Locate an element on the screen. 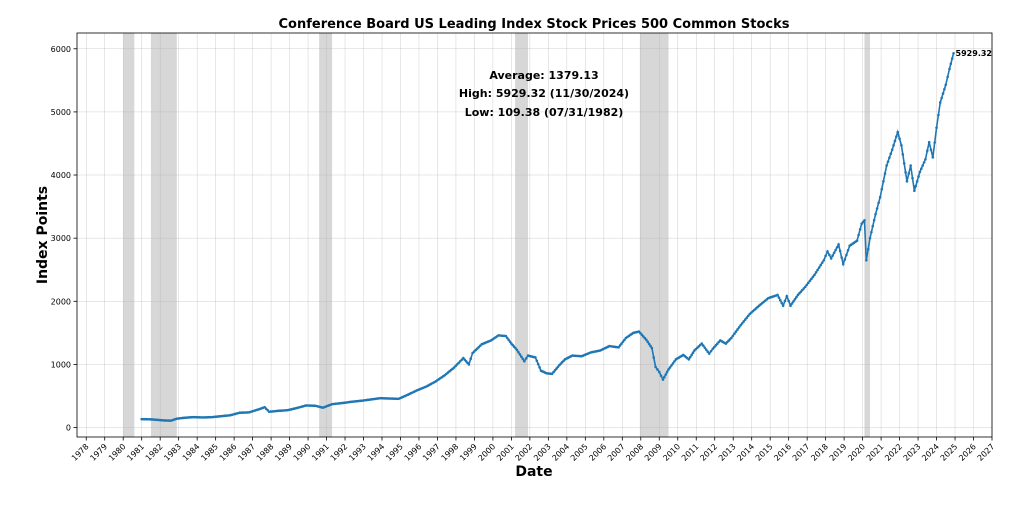 This screenshot has height=516, width=1024. y-axis-ticks: 0 1000 2000 3000 4000 5000 6000 is located at coordinates (64, 239).